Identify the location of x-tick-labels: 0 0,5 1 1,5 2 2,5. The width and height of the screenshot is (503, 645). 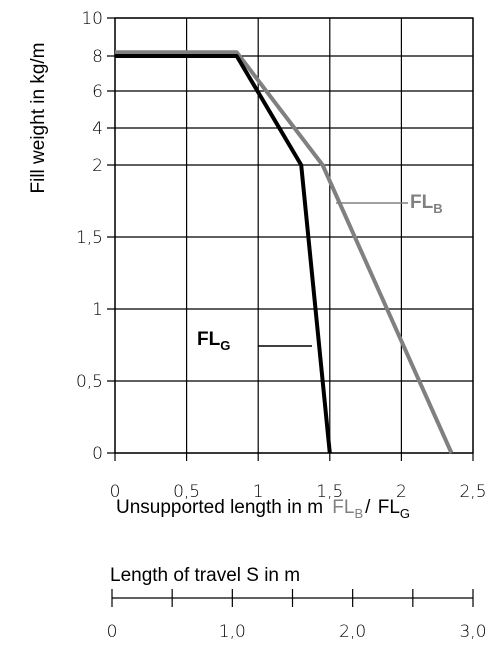
(298, 492).